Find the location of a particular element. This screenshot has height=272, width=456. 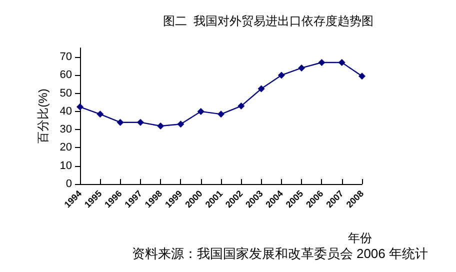

y-axis-title: 百分比(%) is located at coordinates (43, 116).